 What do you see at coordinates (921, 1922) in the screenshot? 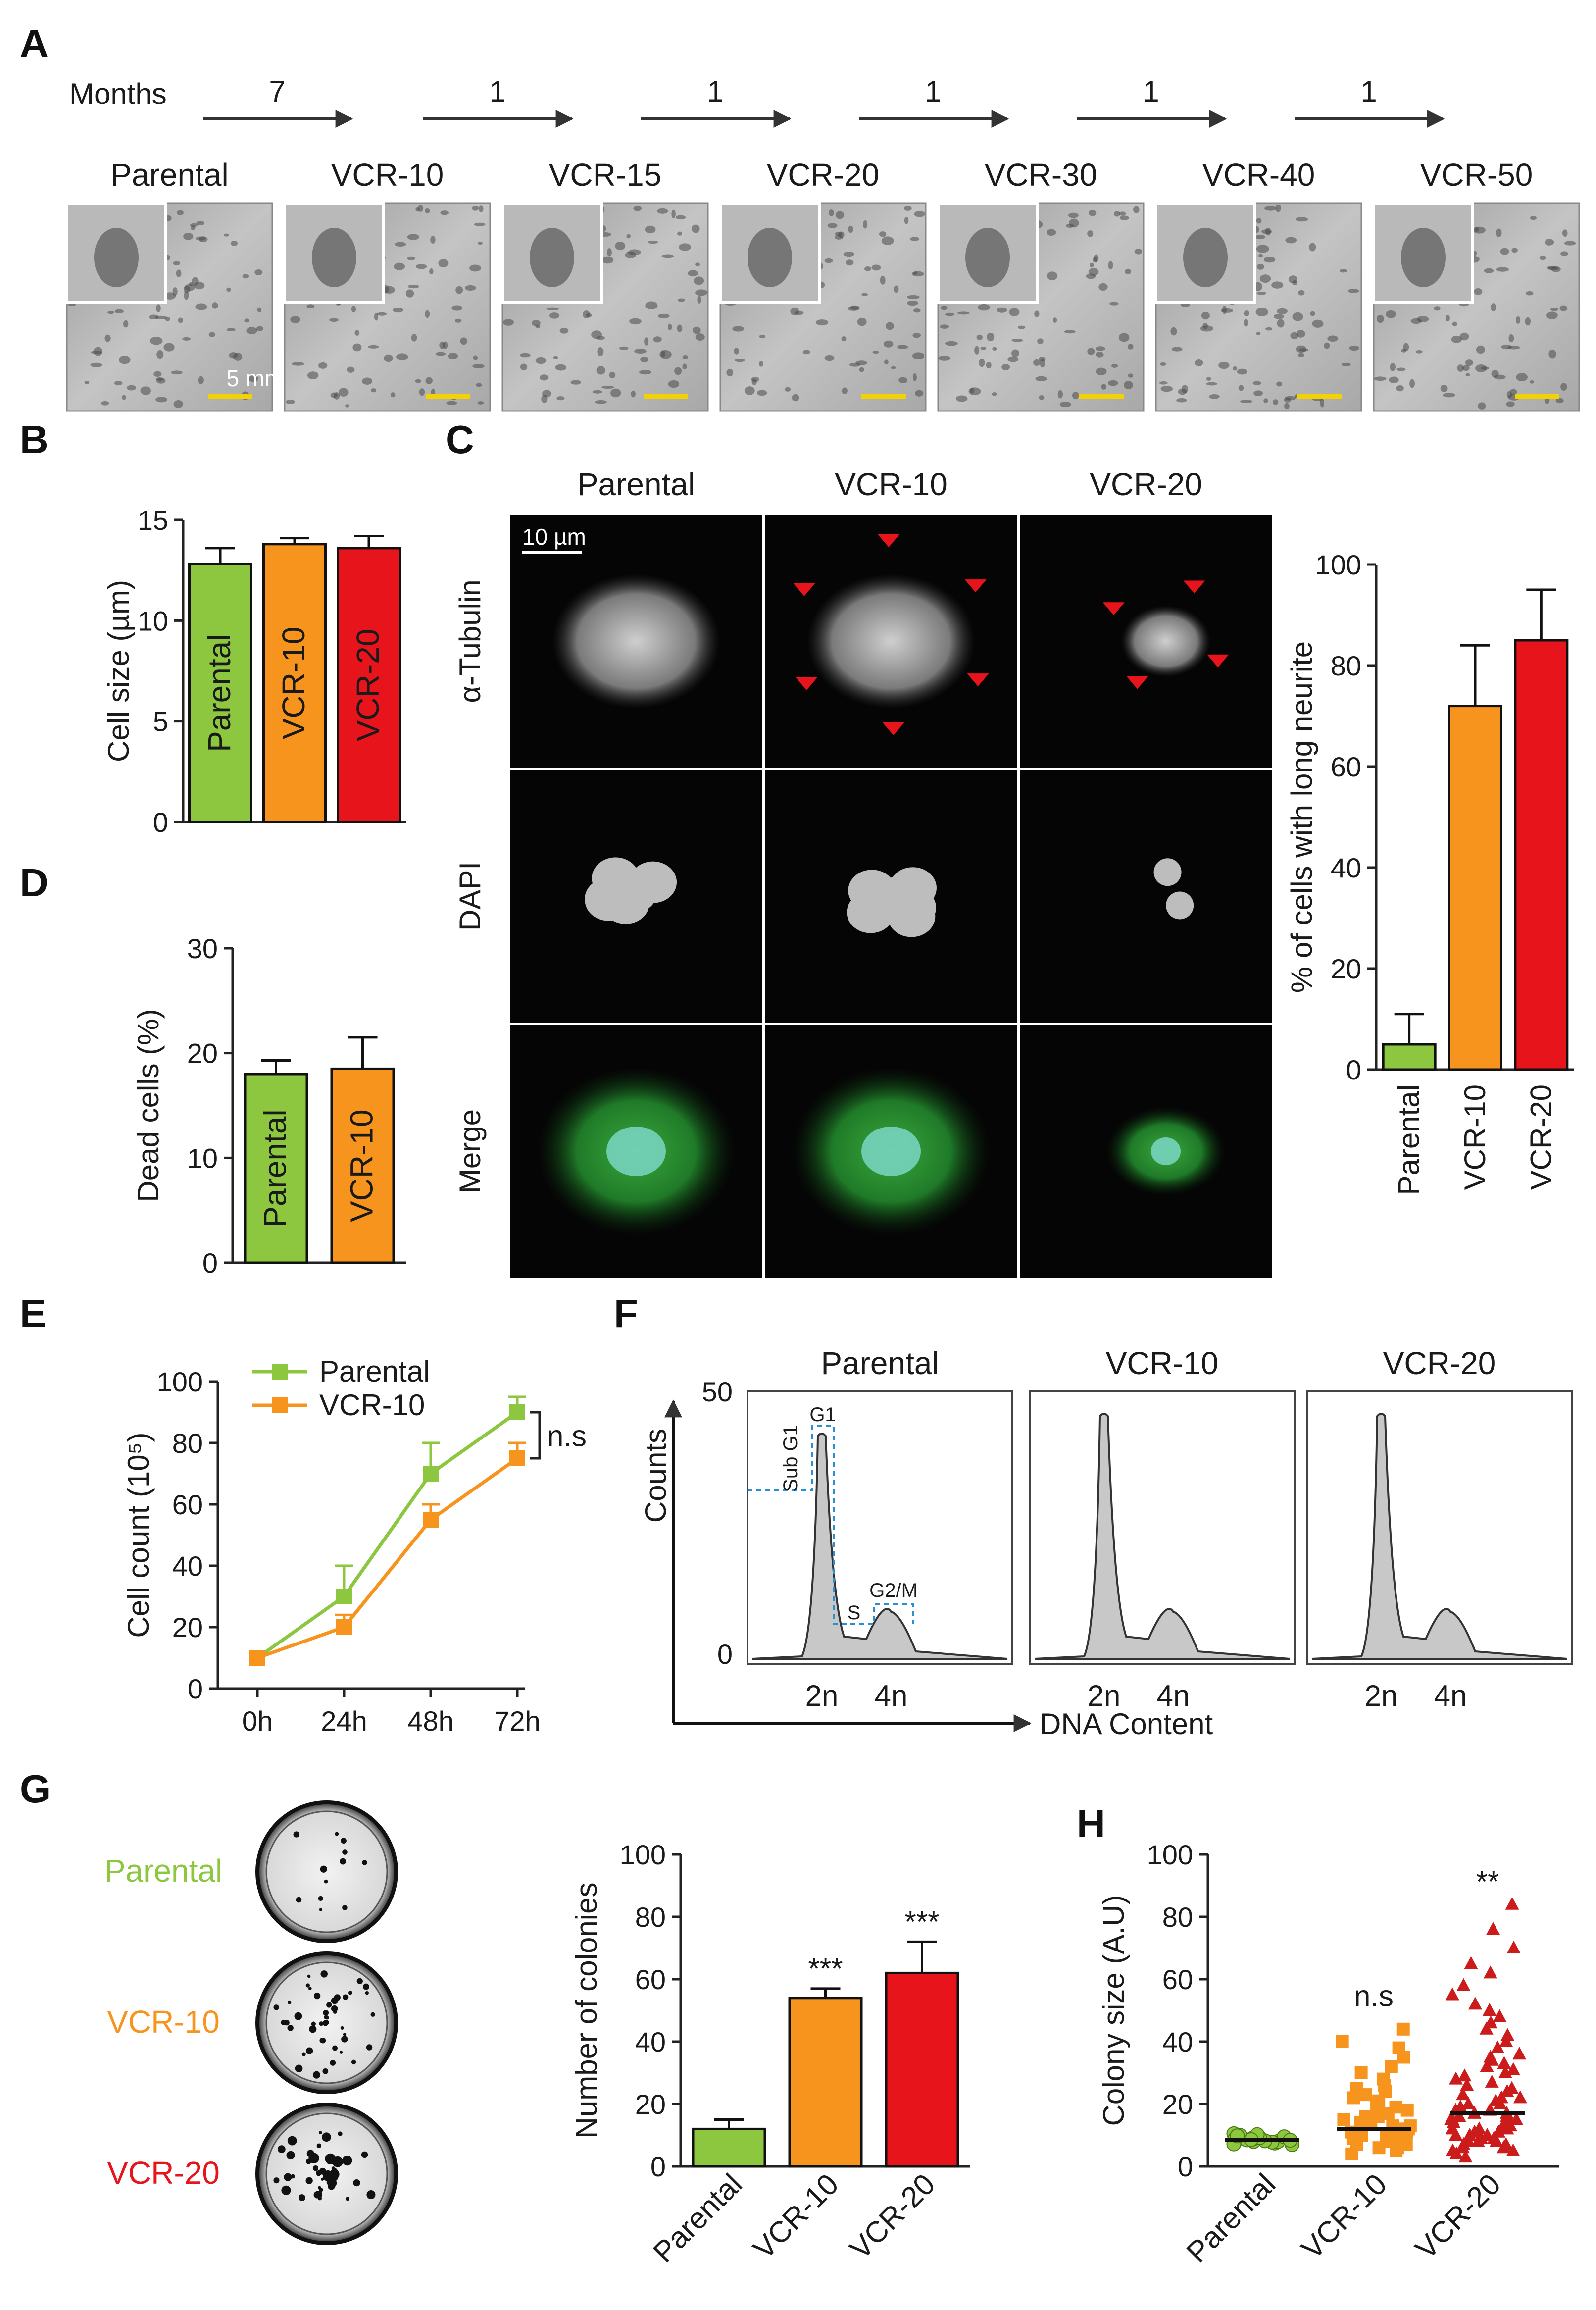
I see `significance-mark: ***` at bounding box center [921, 1922].